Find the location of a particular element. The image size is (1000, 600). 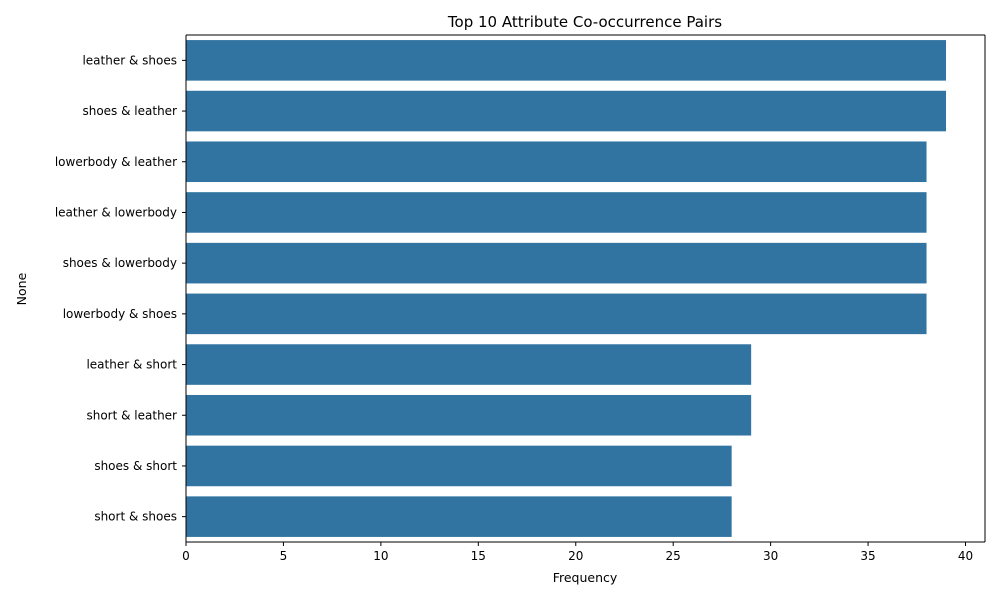

x-tick-label-8: 40 is located at coordinates (965, 556).